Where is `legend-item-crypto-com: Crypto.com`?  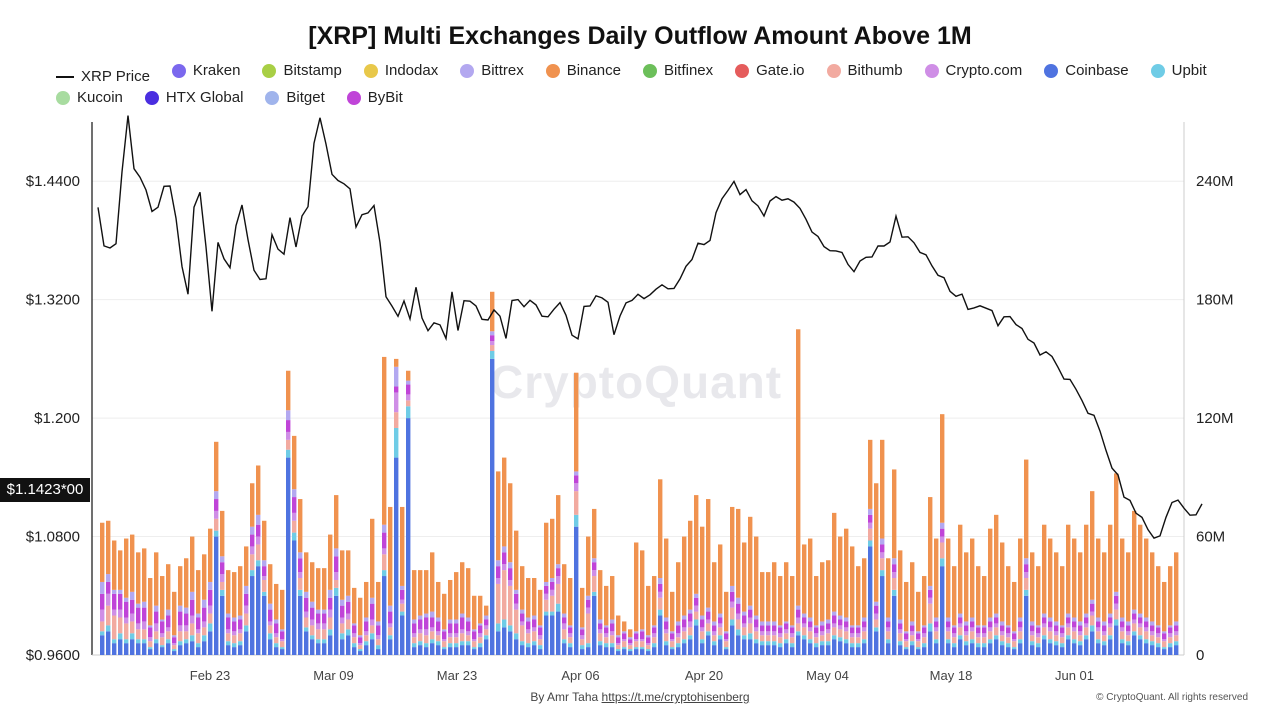 legend-item-crypto-com: Crypto.com is located at coordinates (973, 70).